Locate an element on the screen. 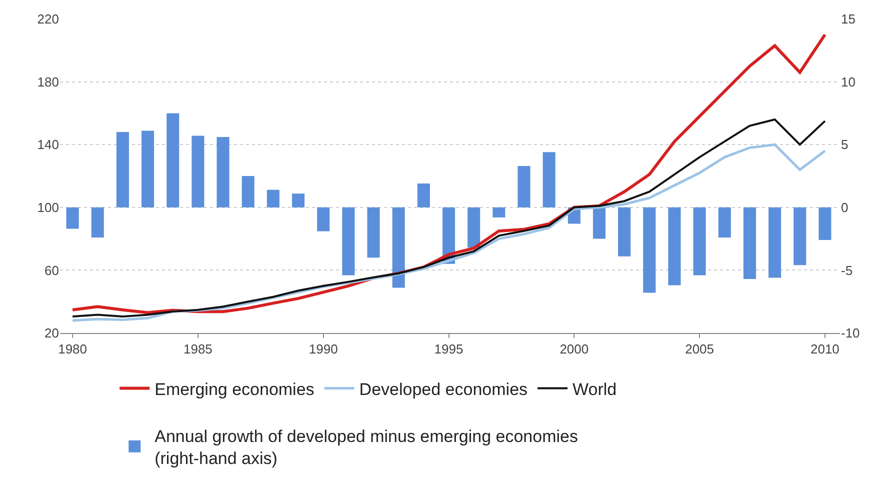 The image size is (896, 492). x-tick-label: 2000 is located at coordinates (574, 349).